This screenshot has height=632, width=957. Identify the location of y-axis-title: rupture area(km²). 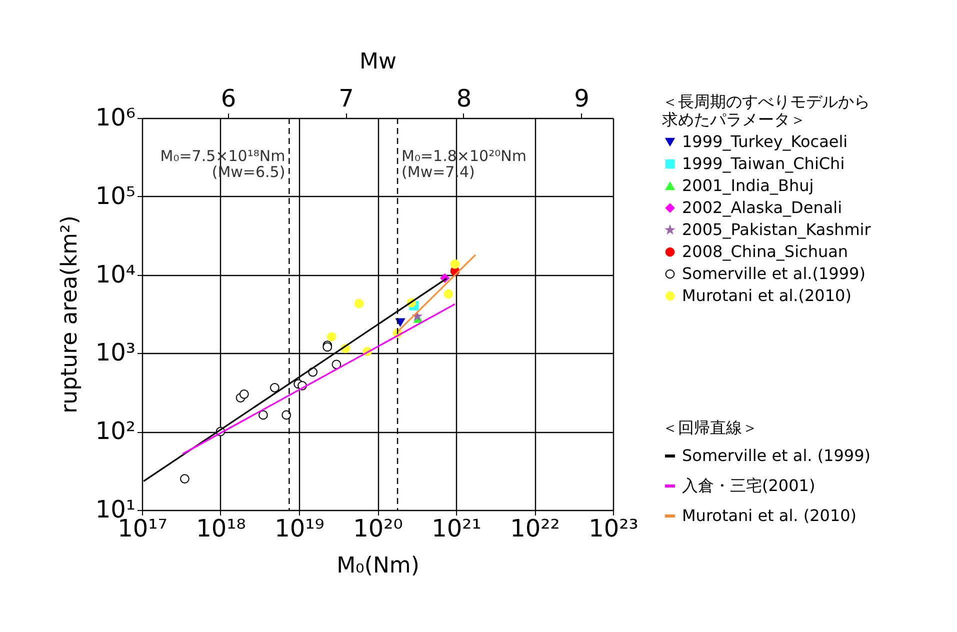
(69, 315).